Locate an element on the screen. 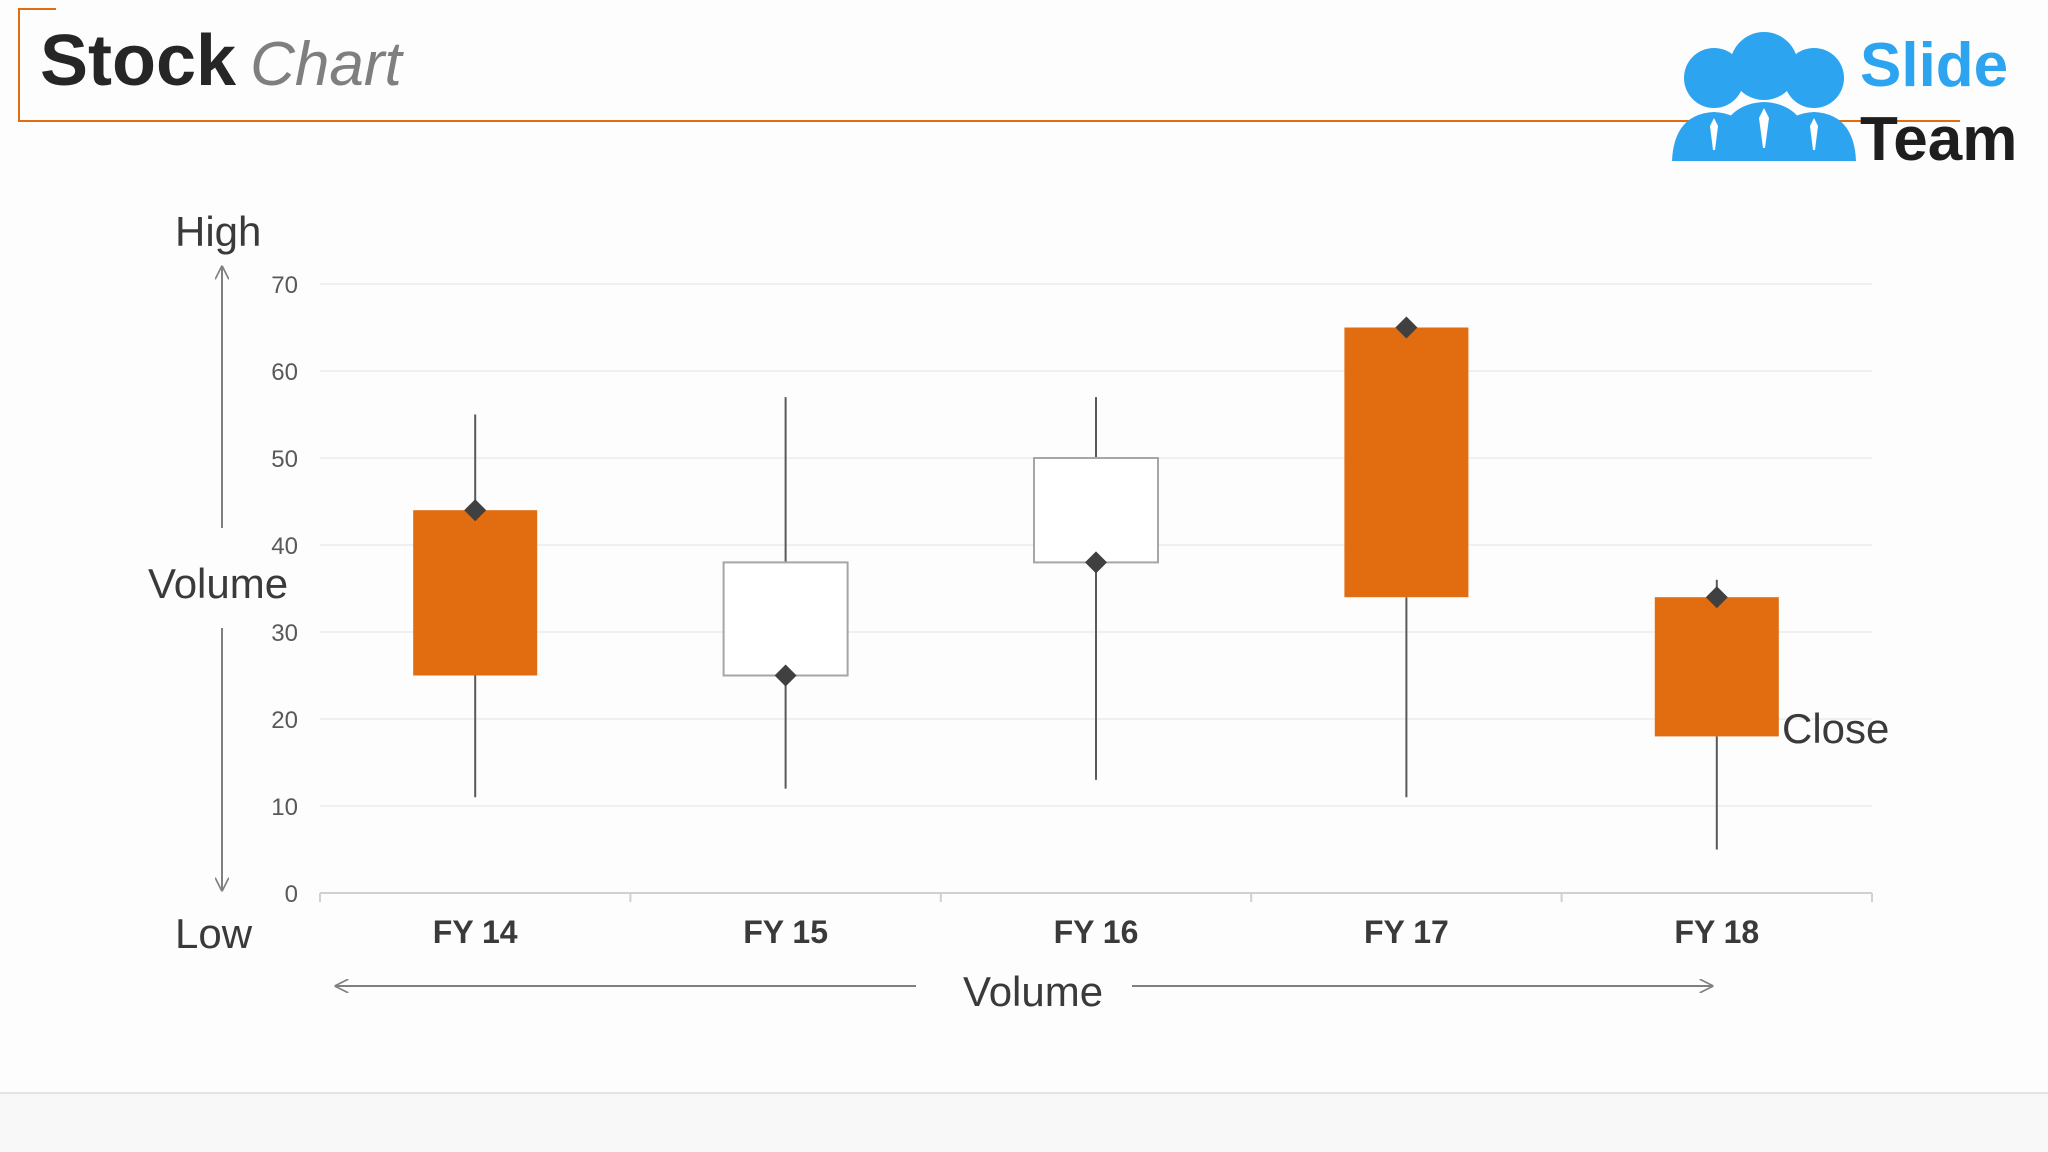 The width and height of the screenshot is (2048, 1152). y-tick-label: 60 is located at coordinates (284, 372).